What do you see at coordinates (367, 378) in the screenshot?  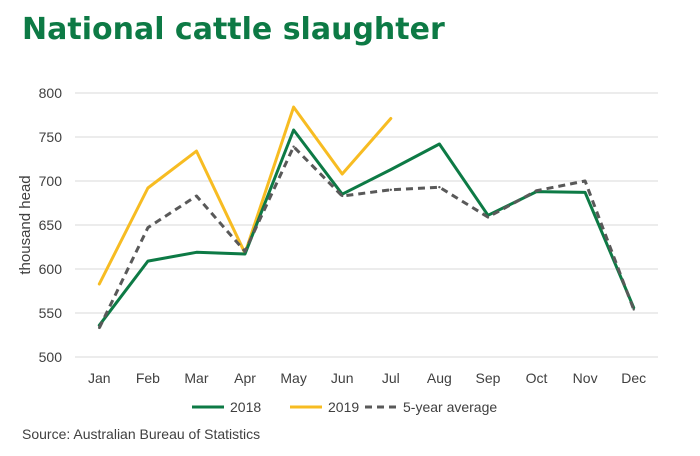 I see `x-axis: Jan Feb Mar Apr May Jun Jul Aug Sep Oct Nov Dec` at bounding box center [367, 378].